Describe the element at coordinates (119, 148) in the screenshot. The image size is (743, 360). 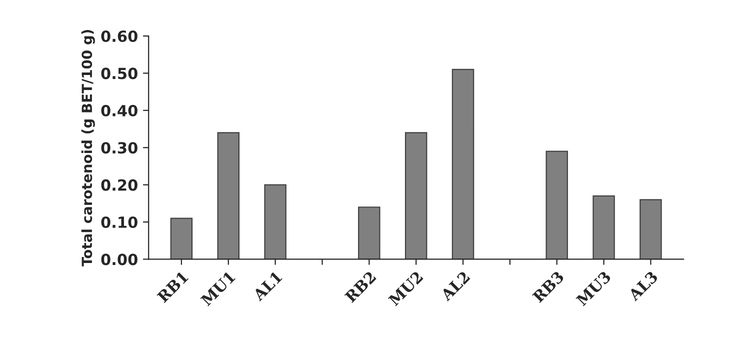
I see `y-tick-label: 0.30` at that location.